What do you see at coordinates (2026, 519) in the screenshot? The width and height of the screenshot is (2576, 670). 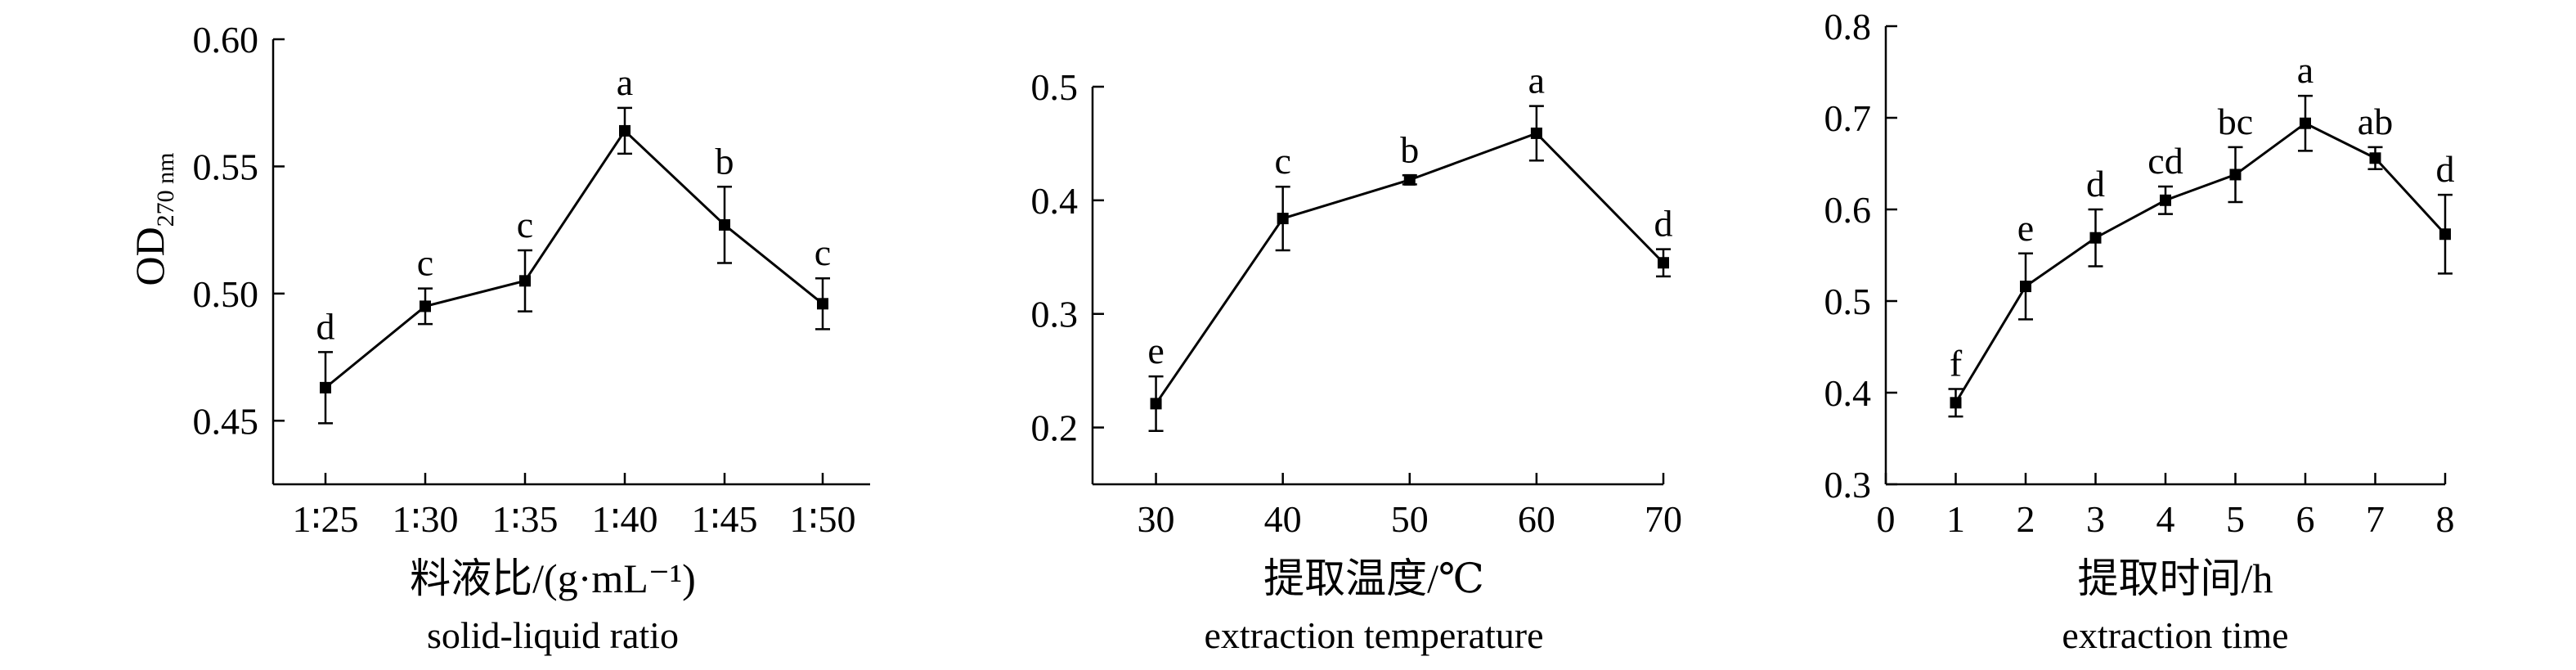 I see `x-tick-label: 2` at bounding box center [2026, 519].